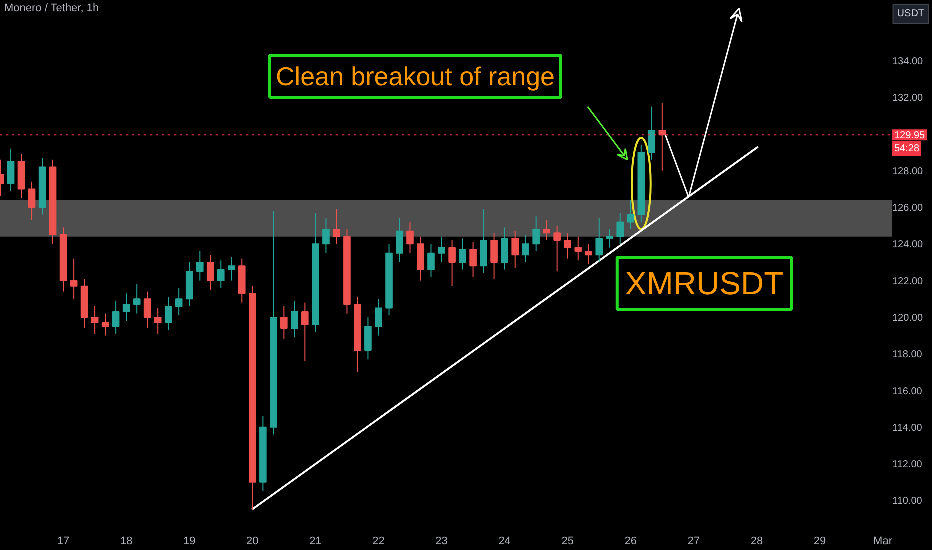 This screenshot has height=550, width=932. What do you see at coordinates (907, 428) in the screenshot?
I see `y-tick-label: 114.00` at bounding box center [907, 428].